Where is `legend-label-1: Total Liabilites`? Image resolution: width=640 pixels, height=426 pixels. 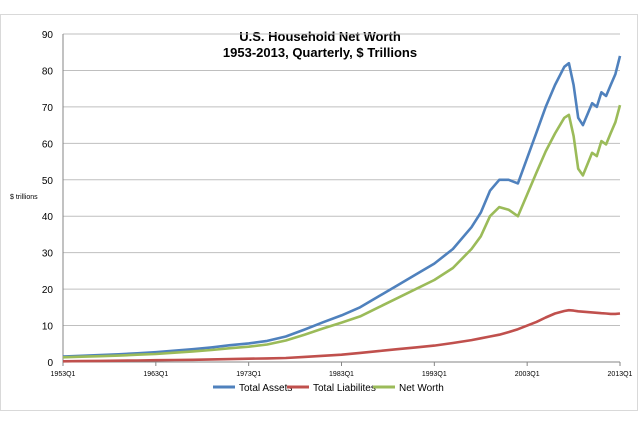
legend-label-1: Total Liabilites is located at coordinates (344, 388).